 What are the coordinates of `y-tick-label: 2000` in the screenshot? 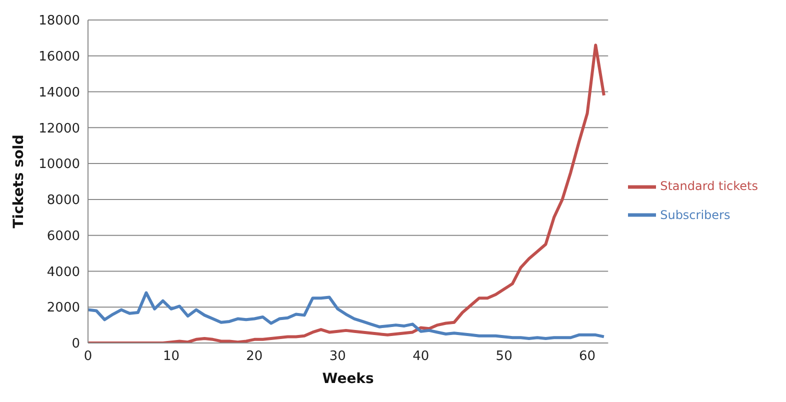 It's located at (63, 308).